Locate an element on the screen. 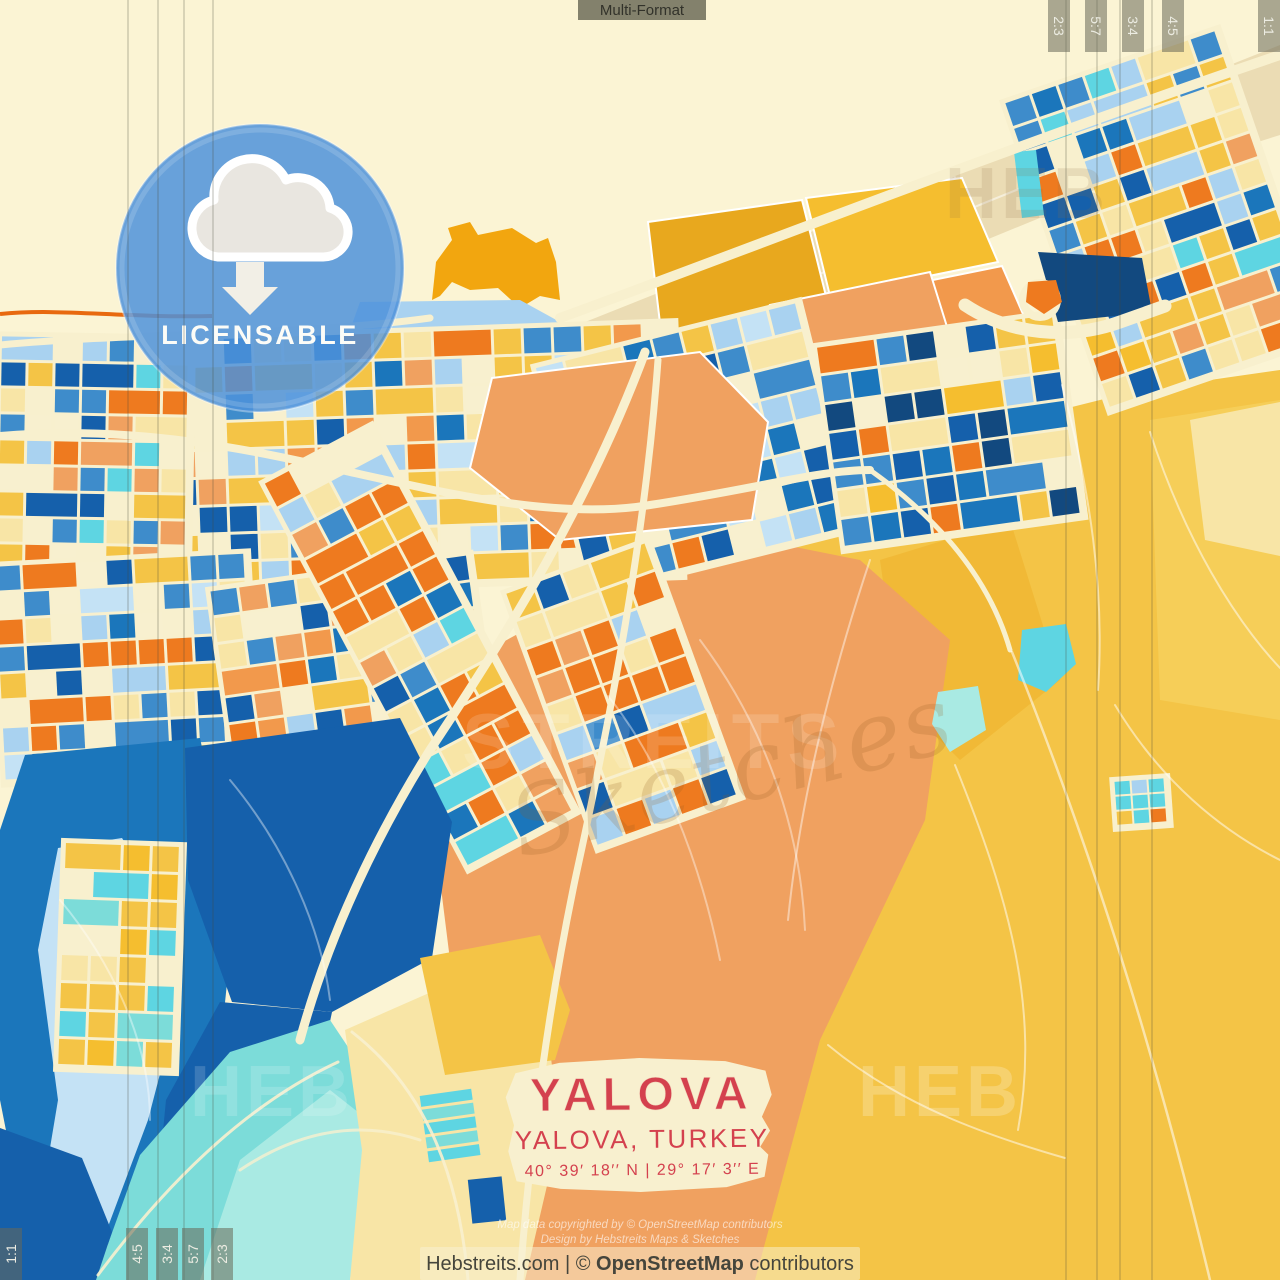 The image size is (1280, 1280). footer-copyright: © is located at coordinates (586, 1264).